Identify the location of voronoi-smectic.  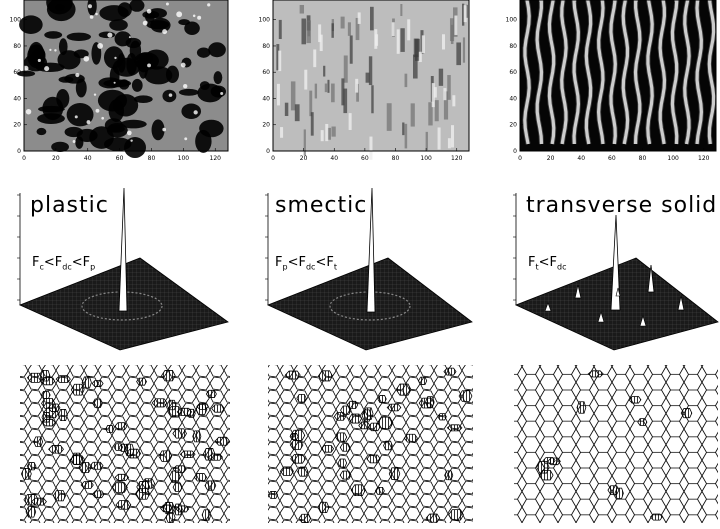
(370, 444).